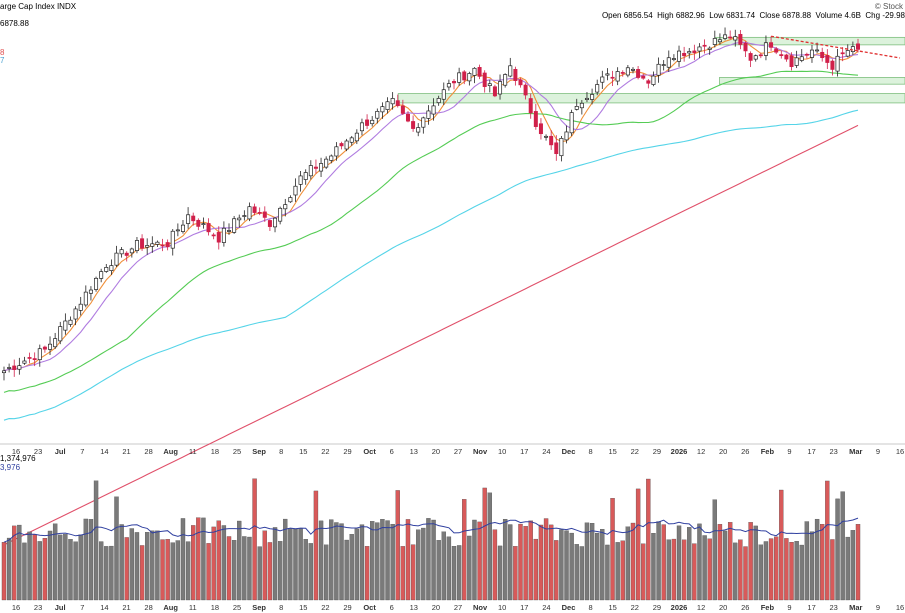 The width and height of the screenshot is (905, 613). I want to click on volume-ma-line, so click(431, 530).